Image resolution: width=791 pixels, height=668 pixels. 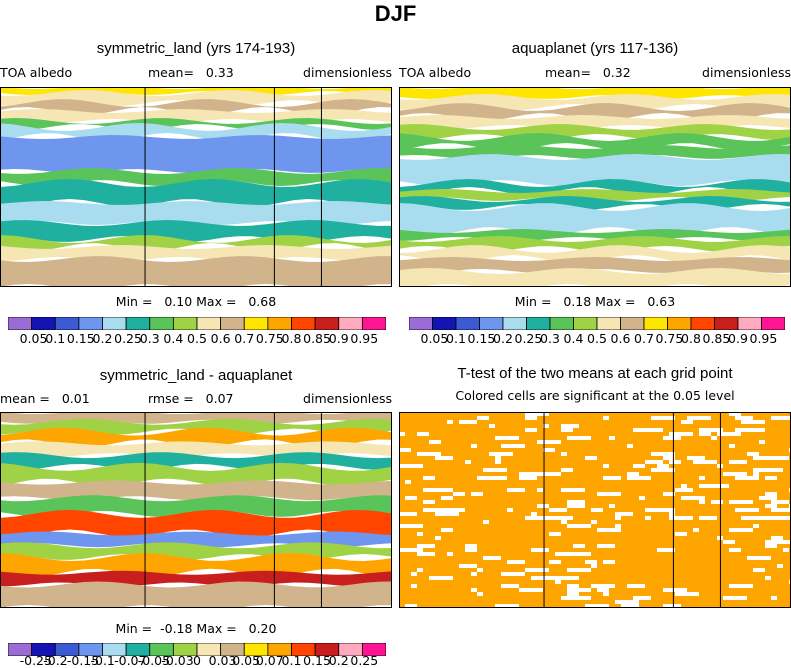 What do you see at coordinates (364, 660) in the screenshot?
I see `colorbar-tick-label: 0.25` at bounding box center [364, 660].